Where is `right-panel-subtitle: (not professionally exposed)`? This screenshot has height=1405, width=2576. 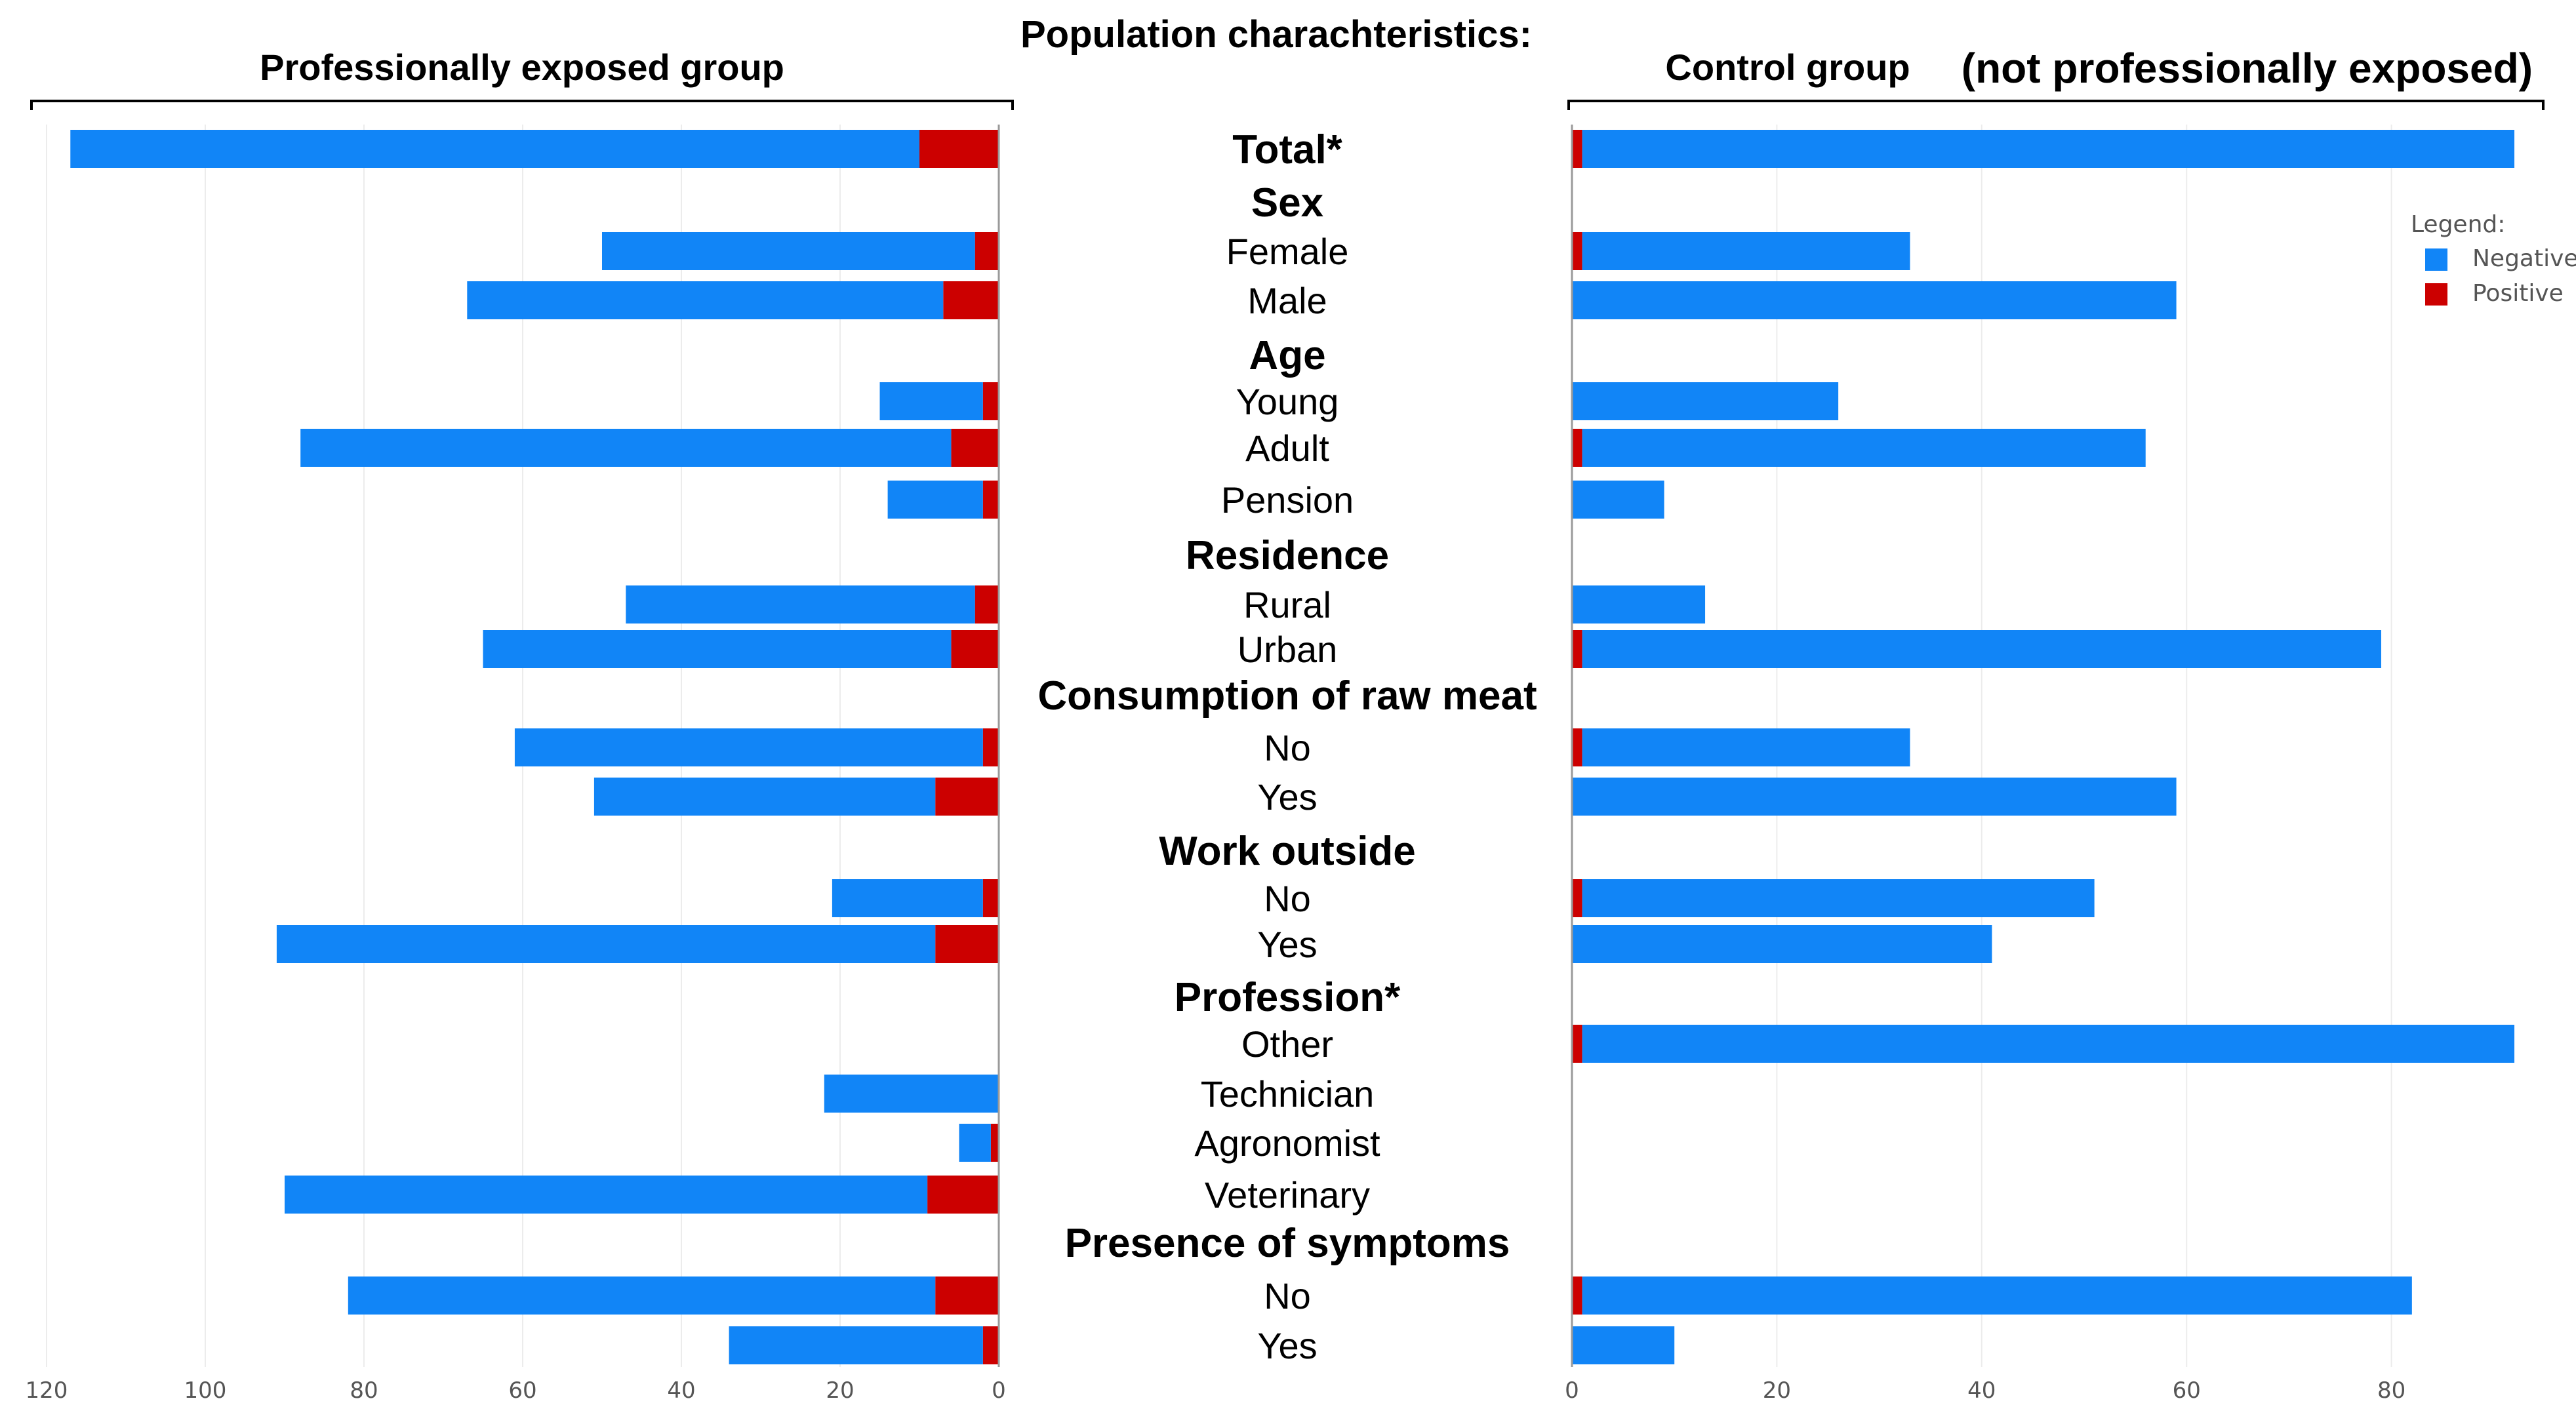
right-panel-subtitle: (not professionally exposed) is located at coordinates (2247, 69).